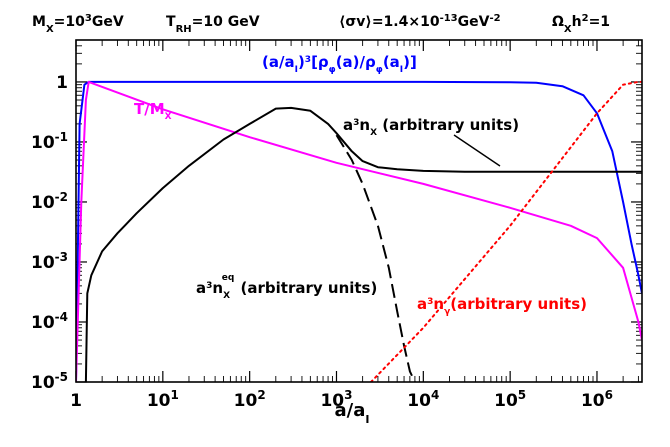 This screenshot has width=670, height=447. I want to click on y-tick-label: 10⁻², so click(49, 201).